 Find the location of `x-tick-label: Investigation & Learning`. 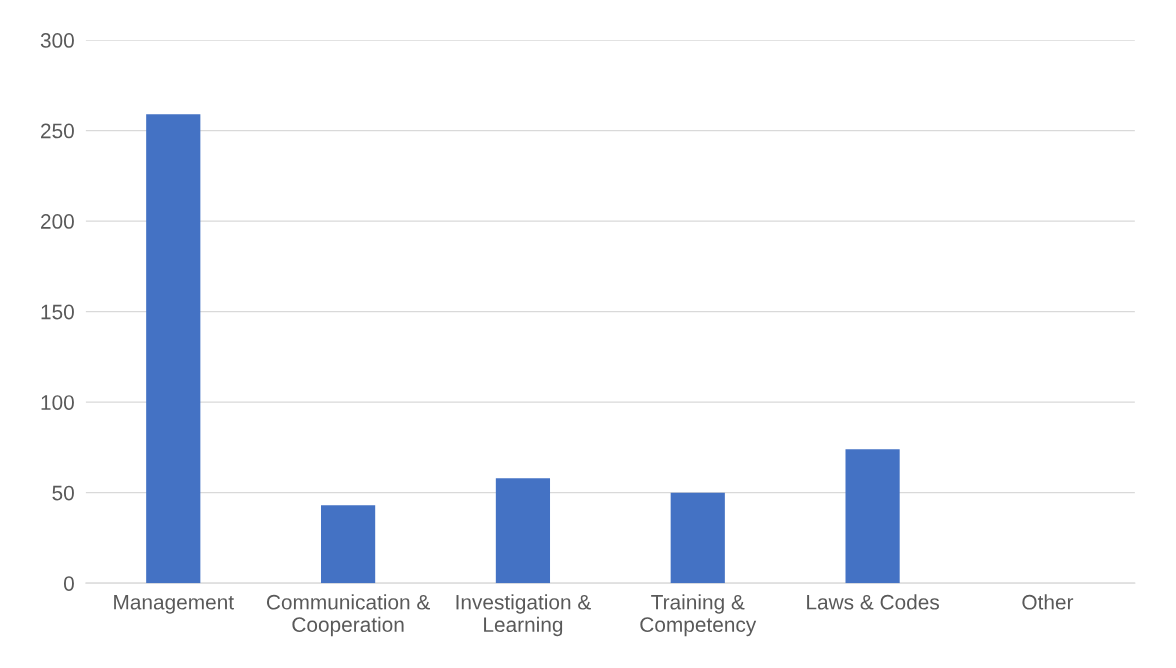

x-tick-label: Investigation & Learning is located at coordinates (523, 615).